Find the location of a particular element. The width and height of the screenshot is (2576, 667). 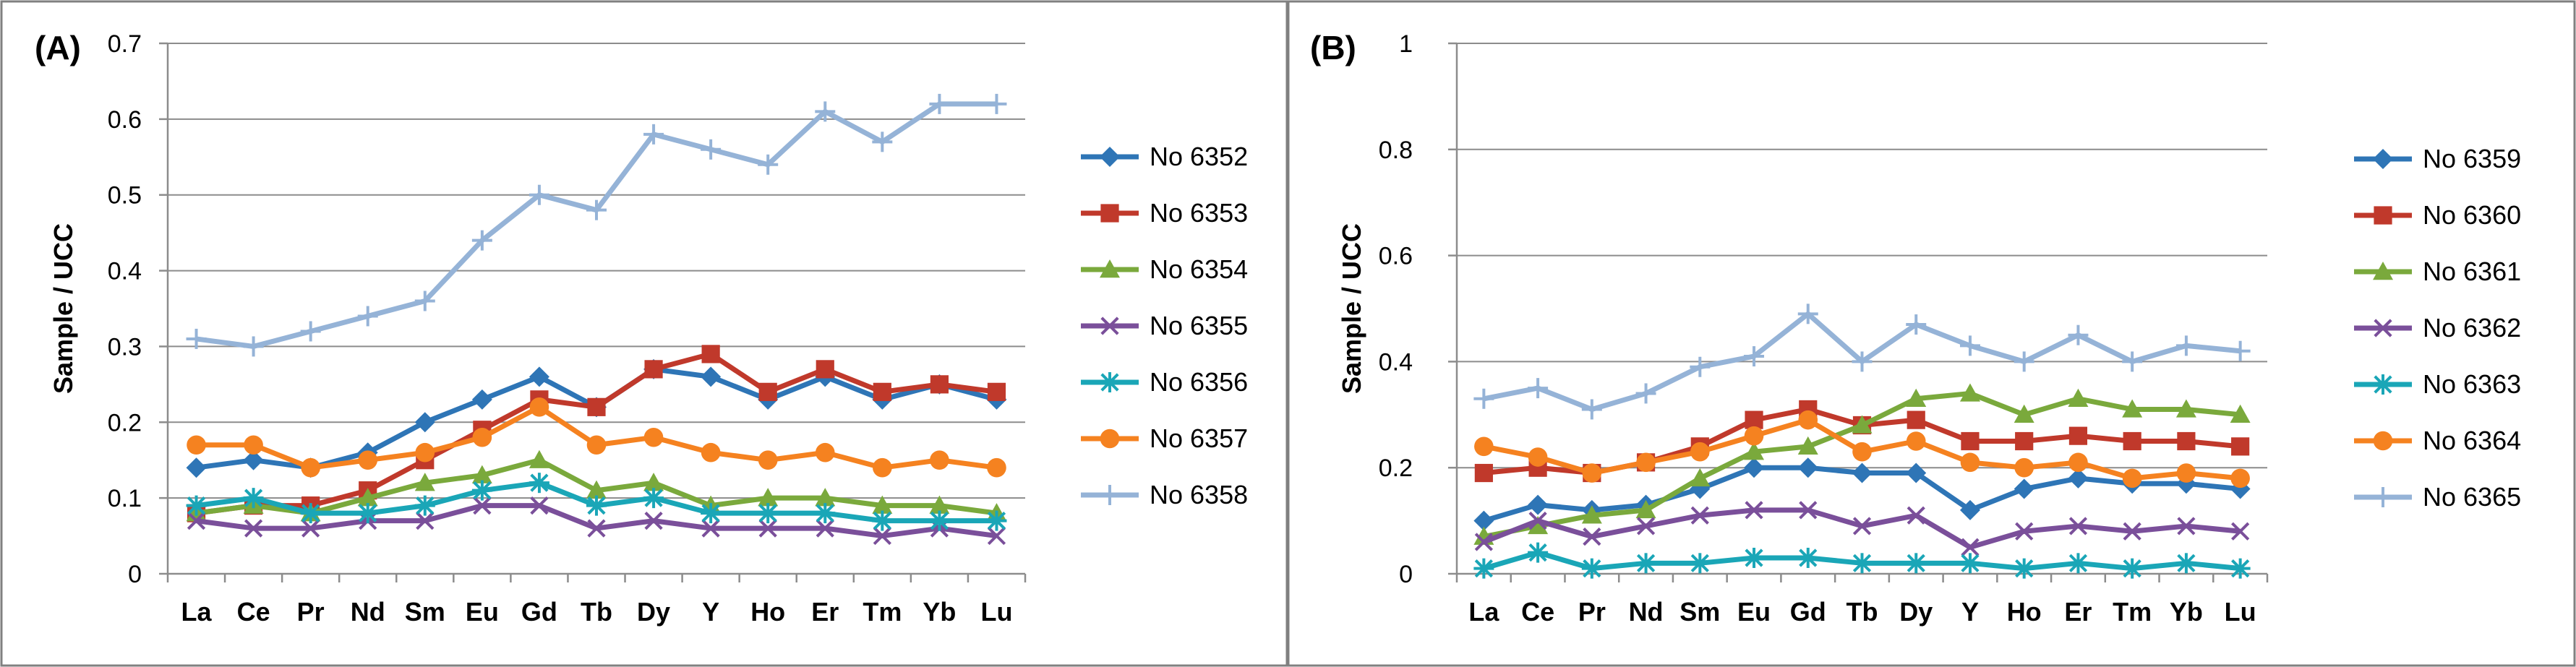

legend-label: No 6363 is located at coordinates (2472, 384).